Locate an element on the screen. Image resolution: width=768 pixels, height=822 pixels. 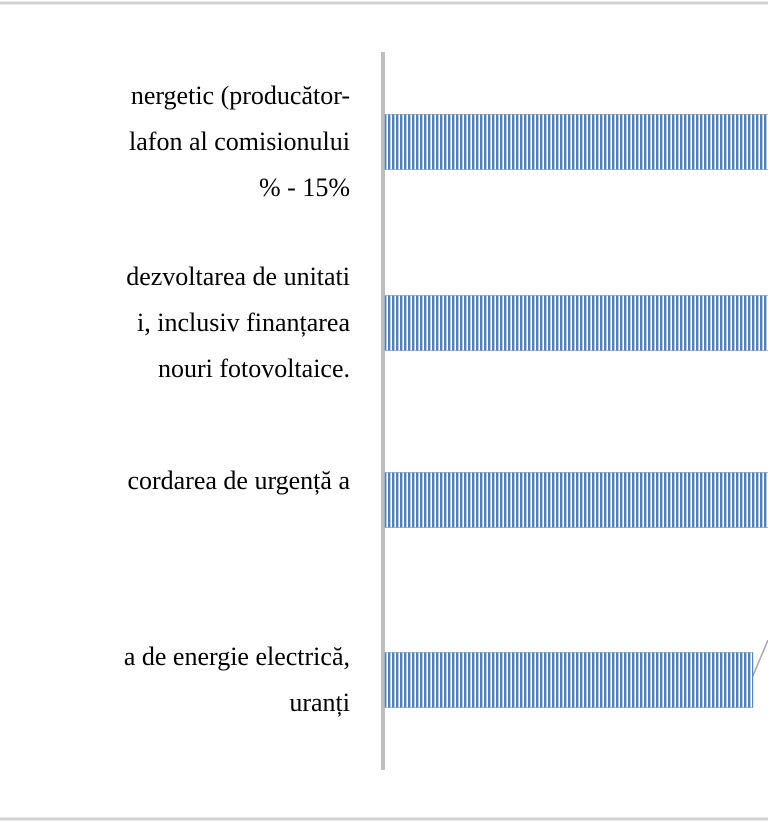
category-label: a de energie electrică, uranți is located at coordinates (236, 679).